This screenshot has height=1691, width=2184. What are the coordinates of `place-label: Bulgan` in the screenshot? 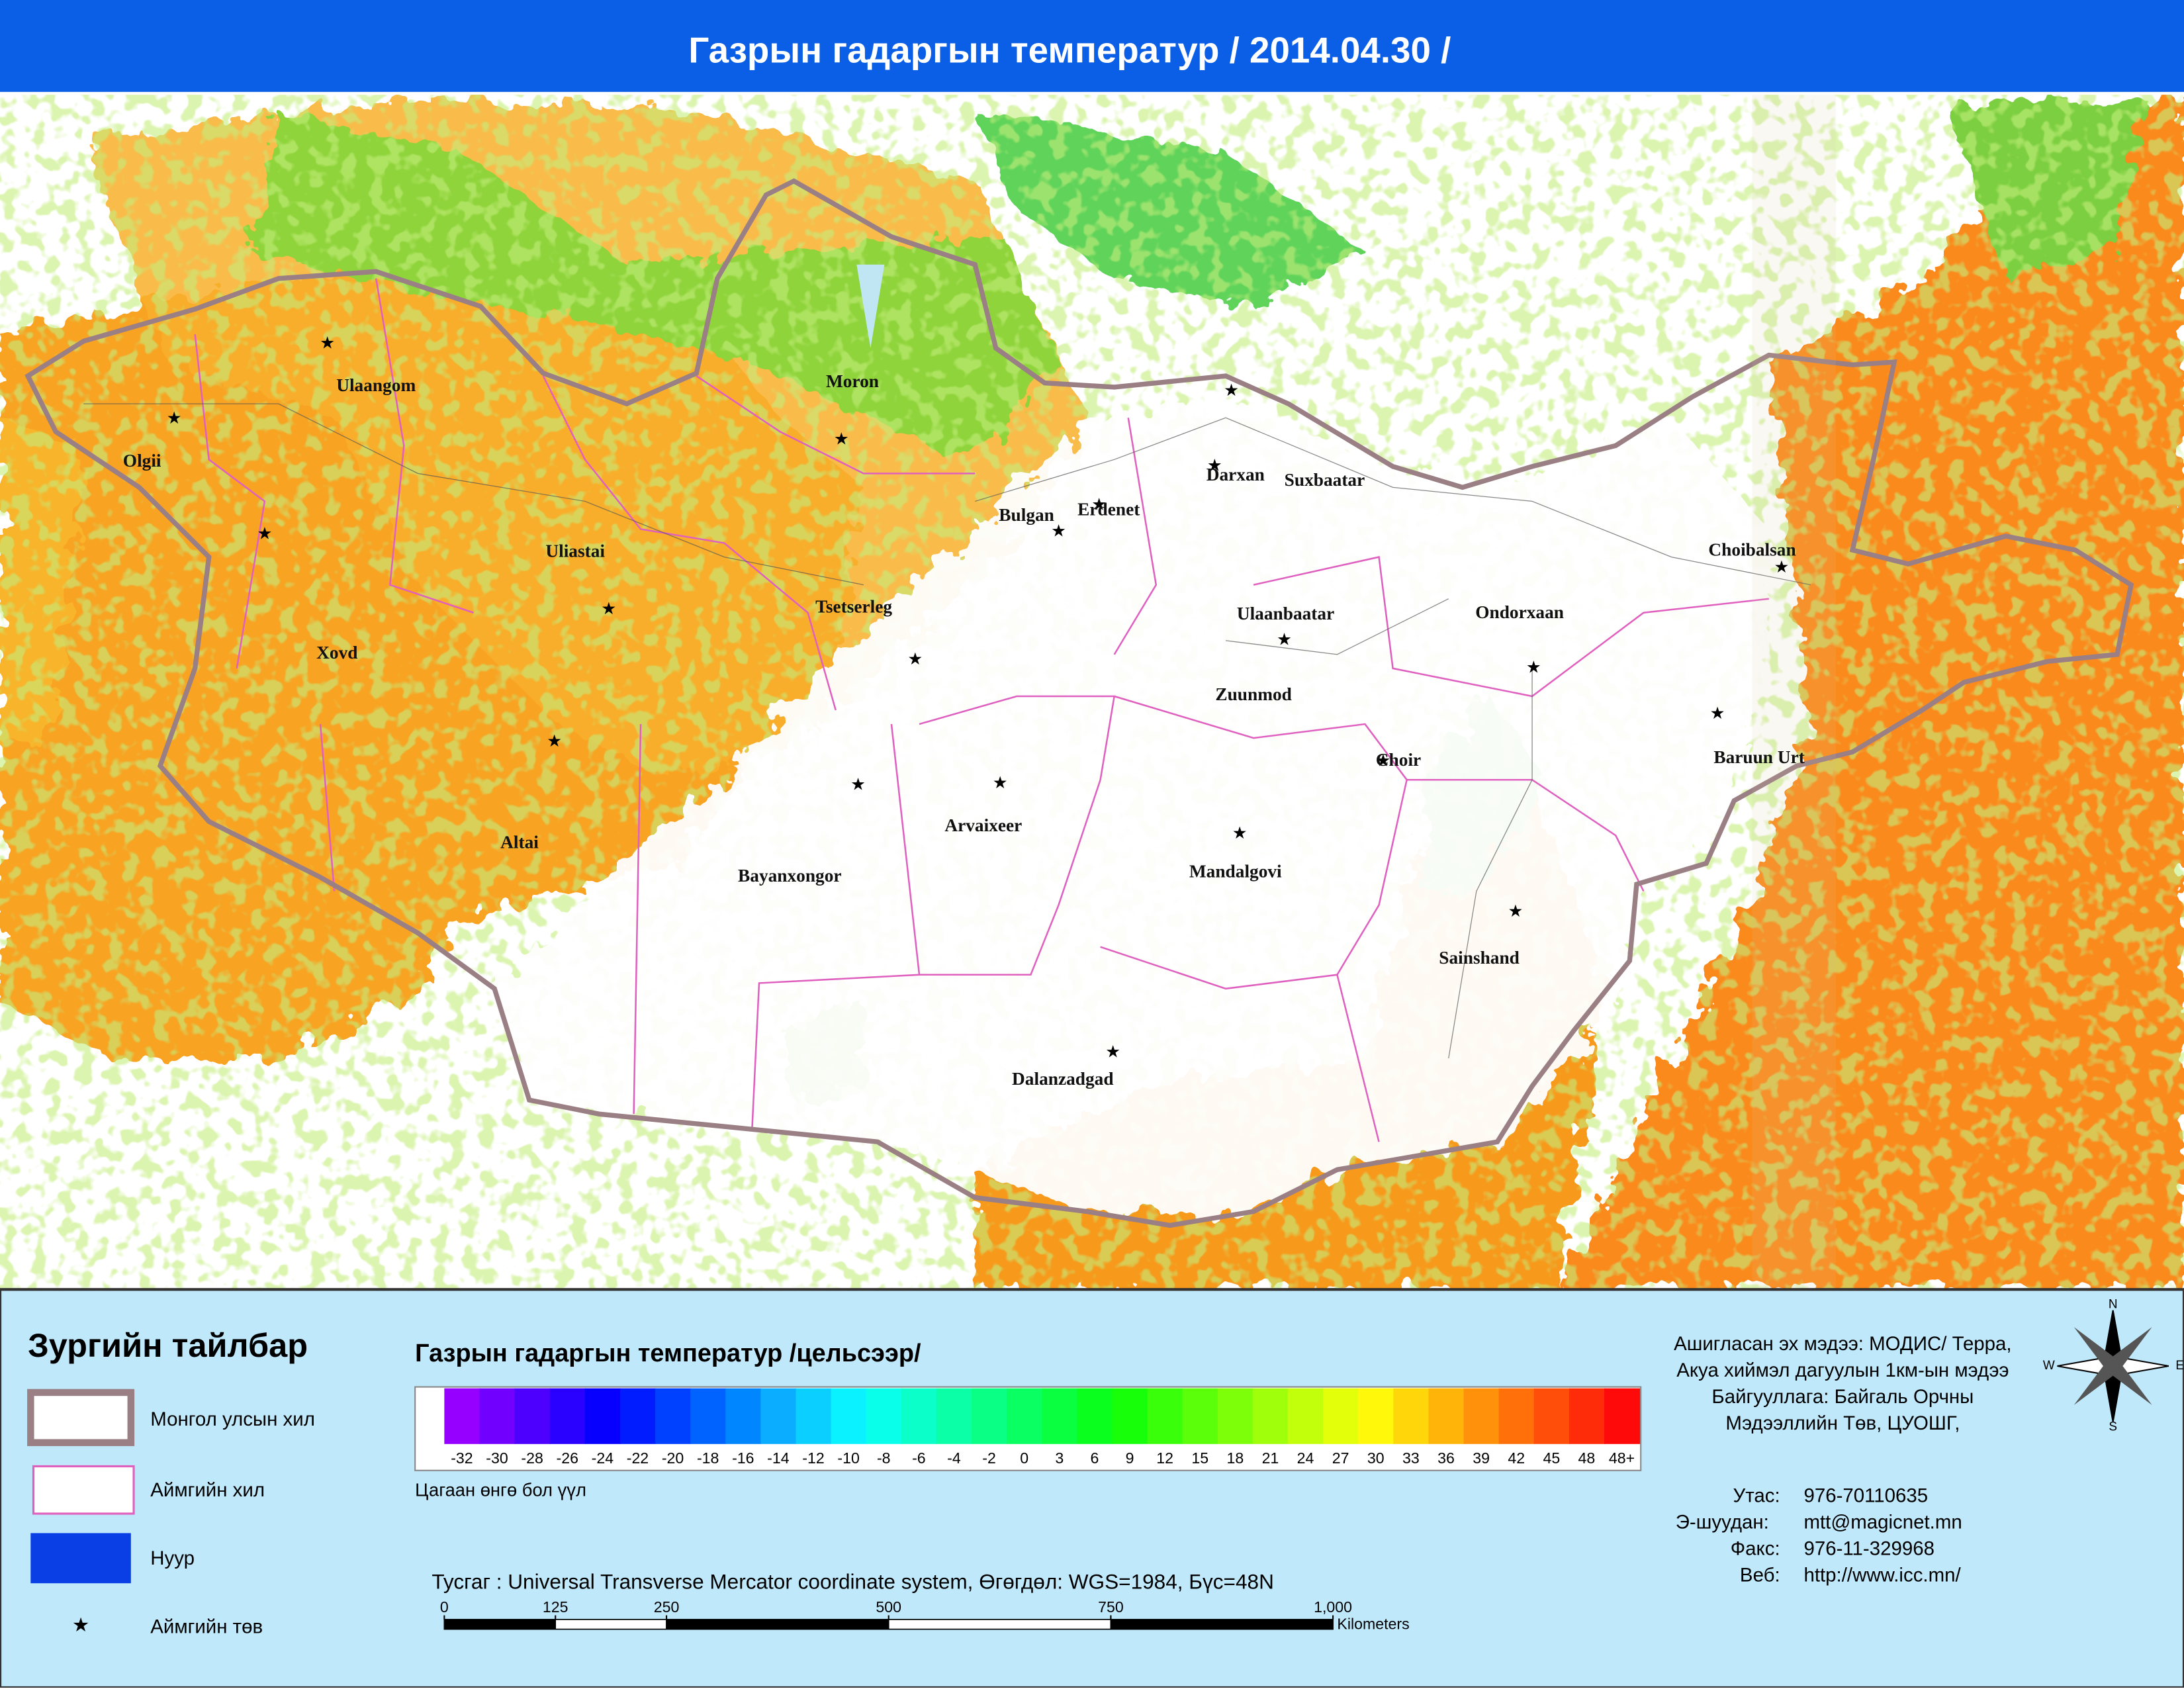 It's located at (1026, 515).